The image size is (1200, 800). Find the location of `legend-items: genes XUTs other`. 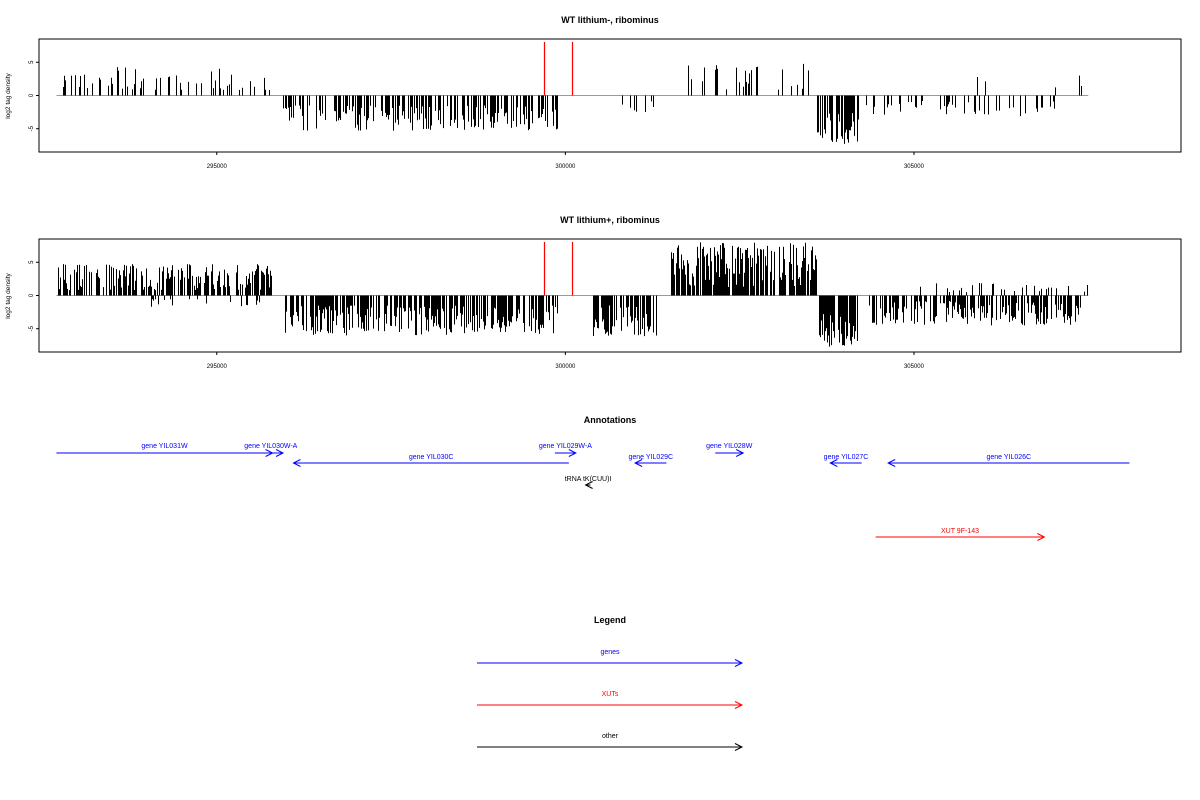

legend-items: genes XUTs other is located at coordinates (610, 700).